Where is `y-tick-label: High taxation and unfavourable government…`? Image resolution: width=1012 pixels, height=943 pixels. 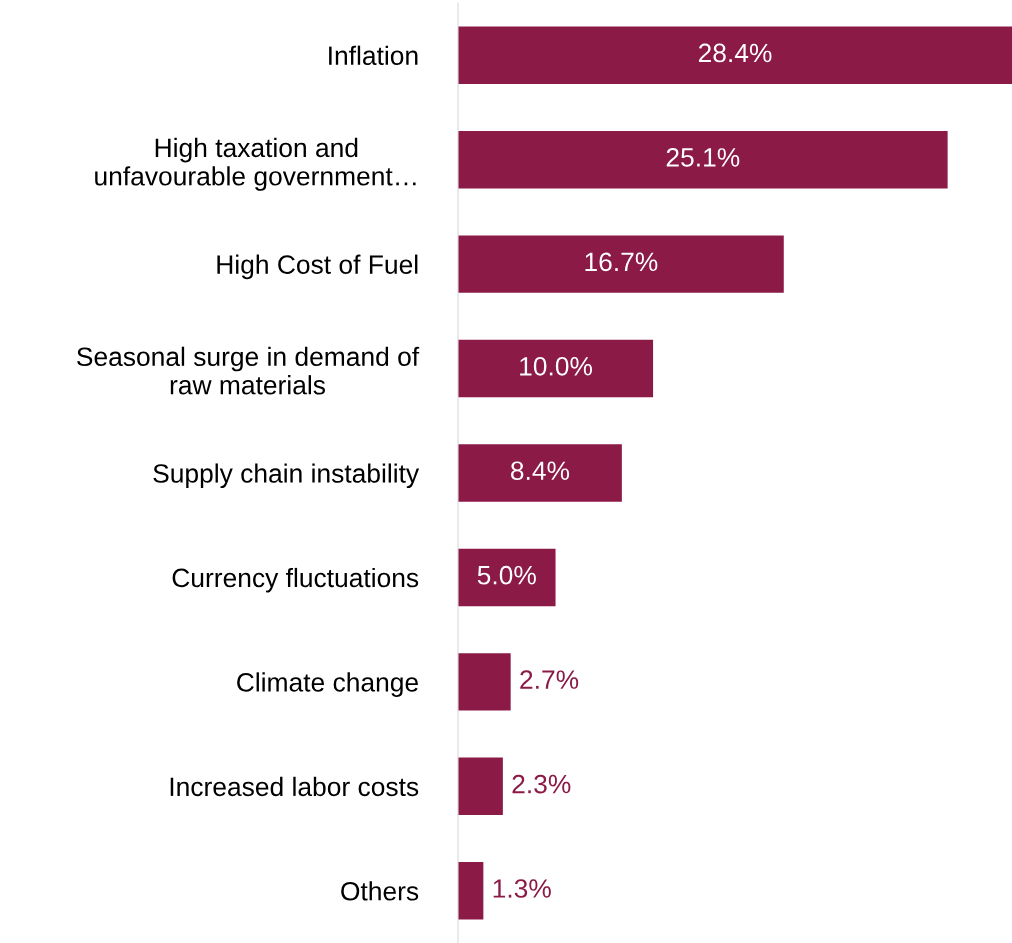 y-tick-label: High taxation and unfavourable government… is located at coordinates (255, 164).